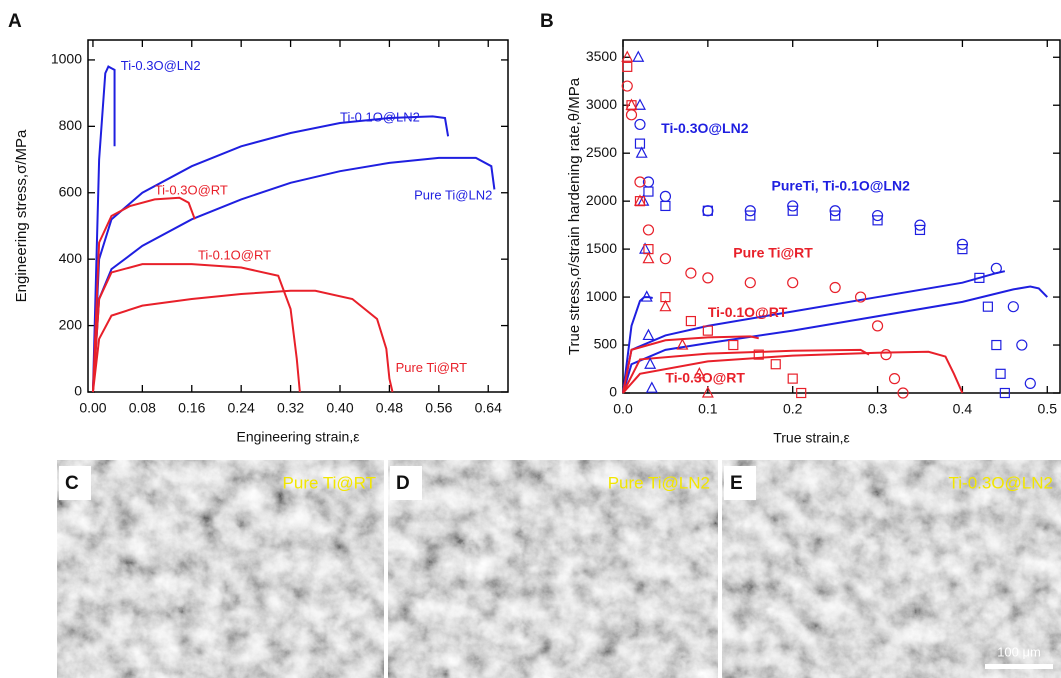 The image size is (1061, 678). What do you see at coordinates (963, 409) in the screenshot?
I see `x-tick-label: 0.4` at bounding box center [963, 409].